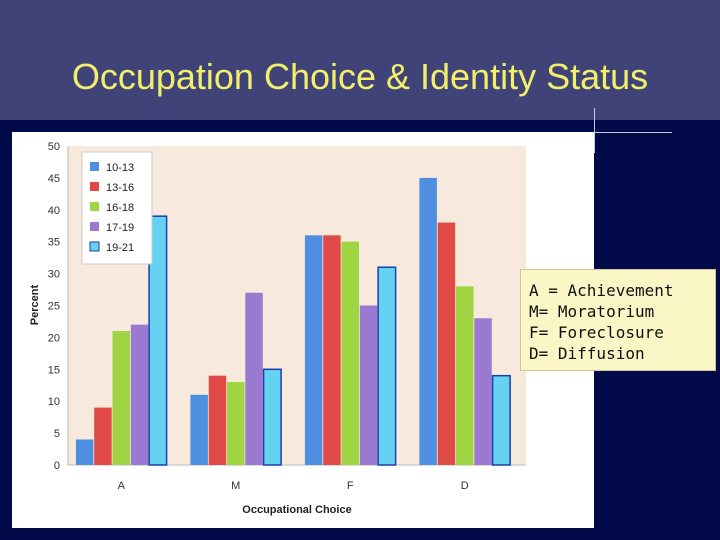 This screenshot has height=540, width=720. What do you see at coordinates (596, 332) in the screenshot?
I see `key-line-foreclosure: F= Foreclosure` at bounding box center [596, 332].